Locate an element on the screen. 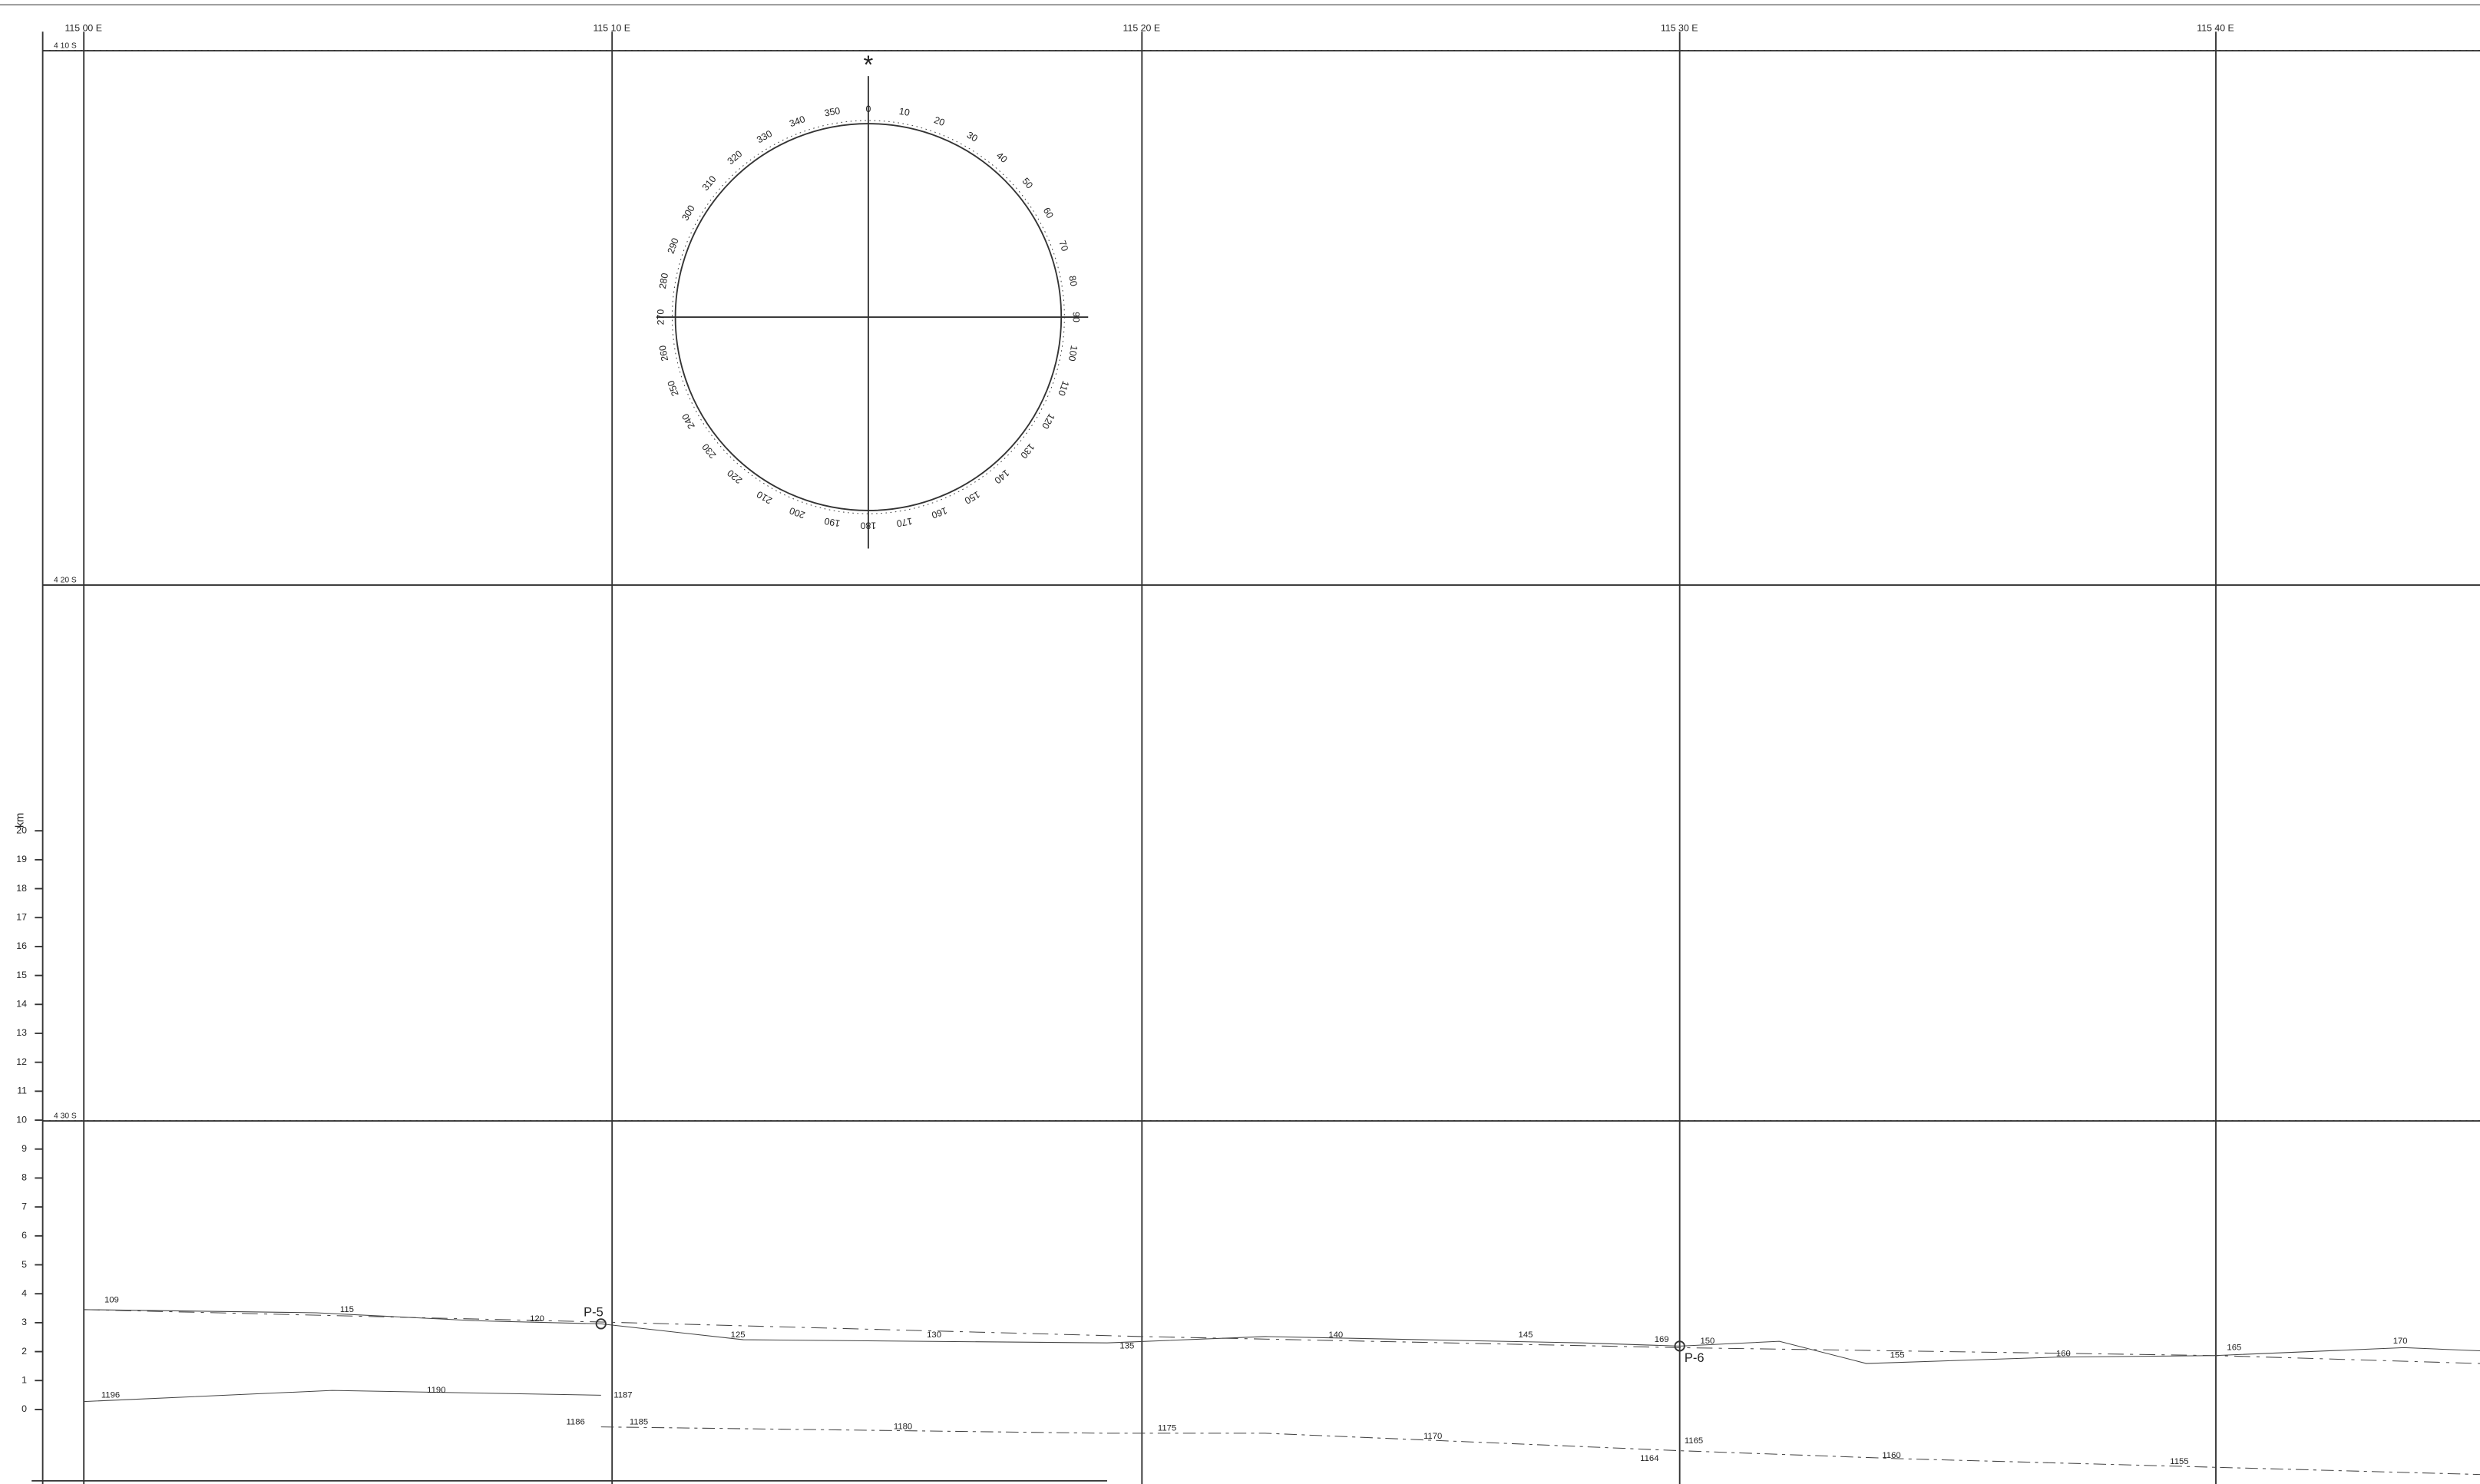 The width and height of the screenshot is (2480, 1484). bearing-label: 250 is located at coordinates (673, 388).